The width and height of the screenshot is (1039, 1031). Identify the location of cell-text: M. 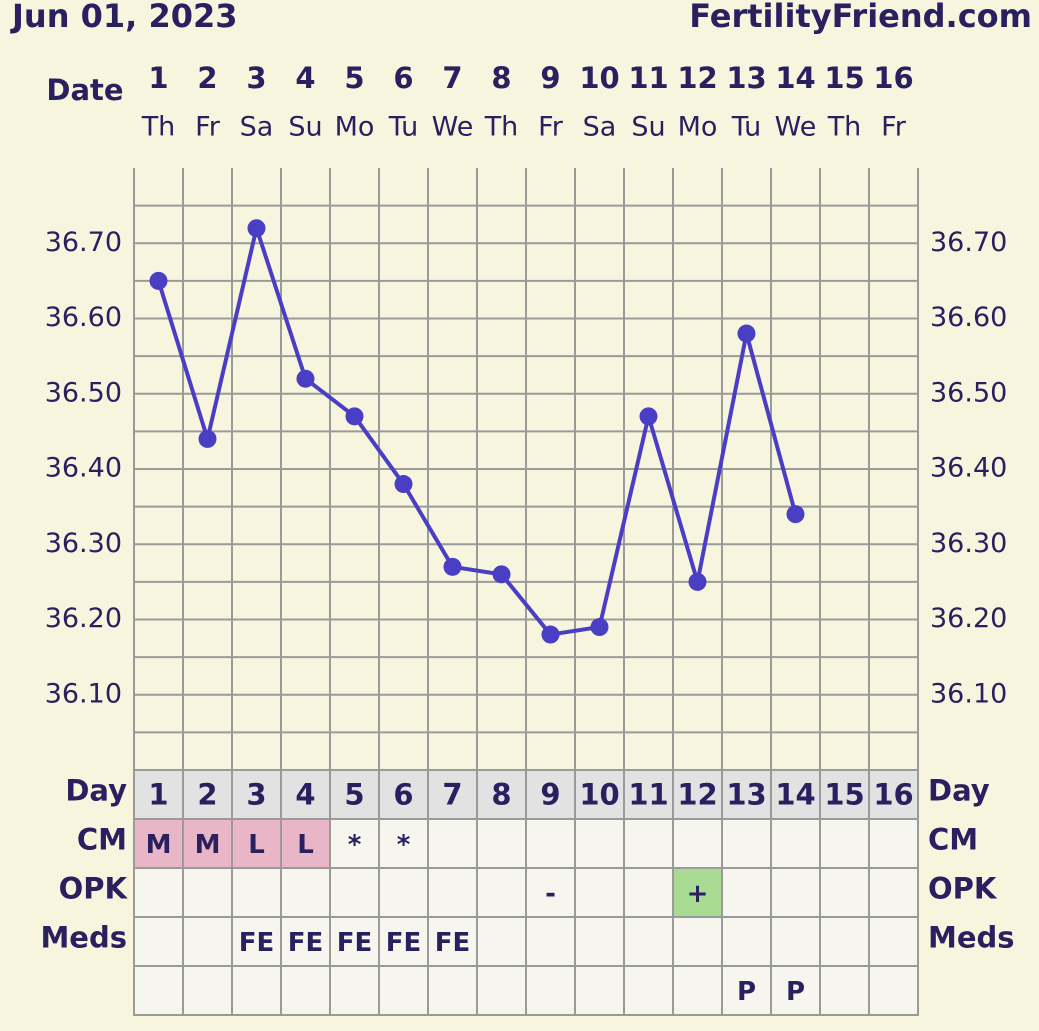
(208, 845).